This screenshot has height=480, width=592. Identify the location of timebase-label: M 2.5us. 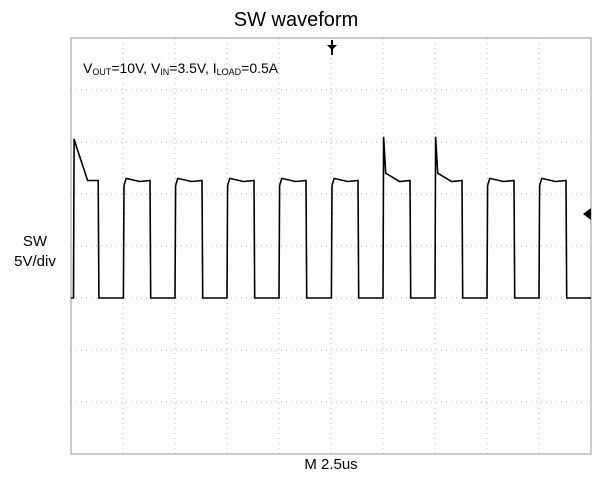
(331, 464).